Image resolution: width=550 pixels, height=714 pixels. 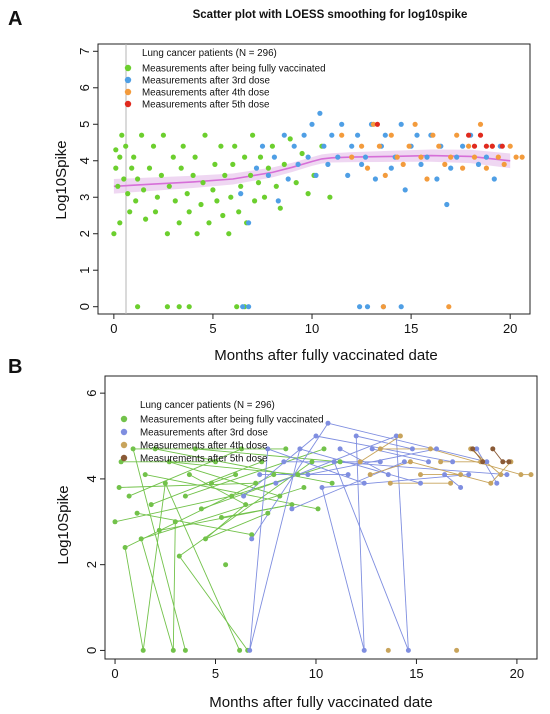 I want to click on y-tick-label: 3, so click(x=84, y=197).